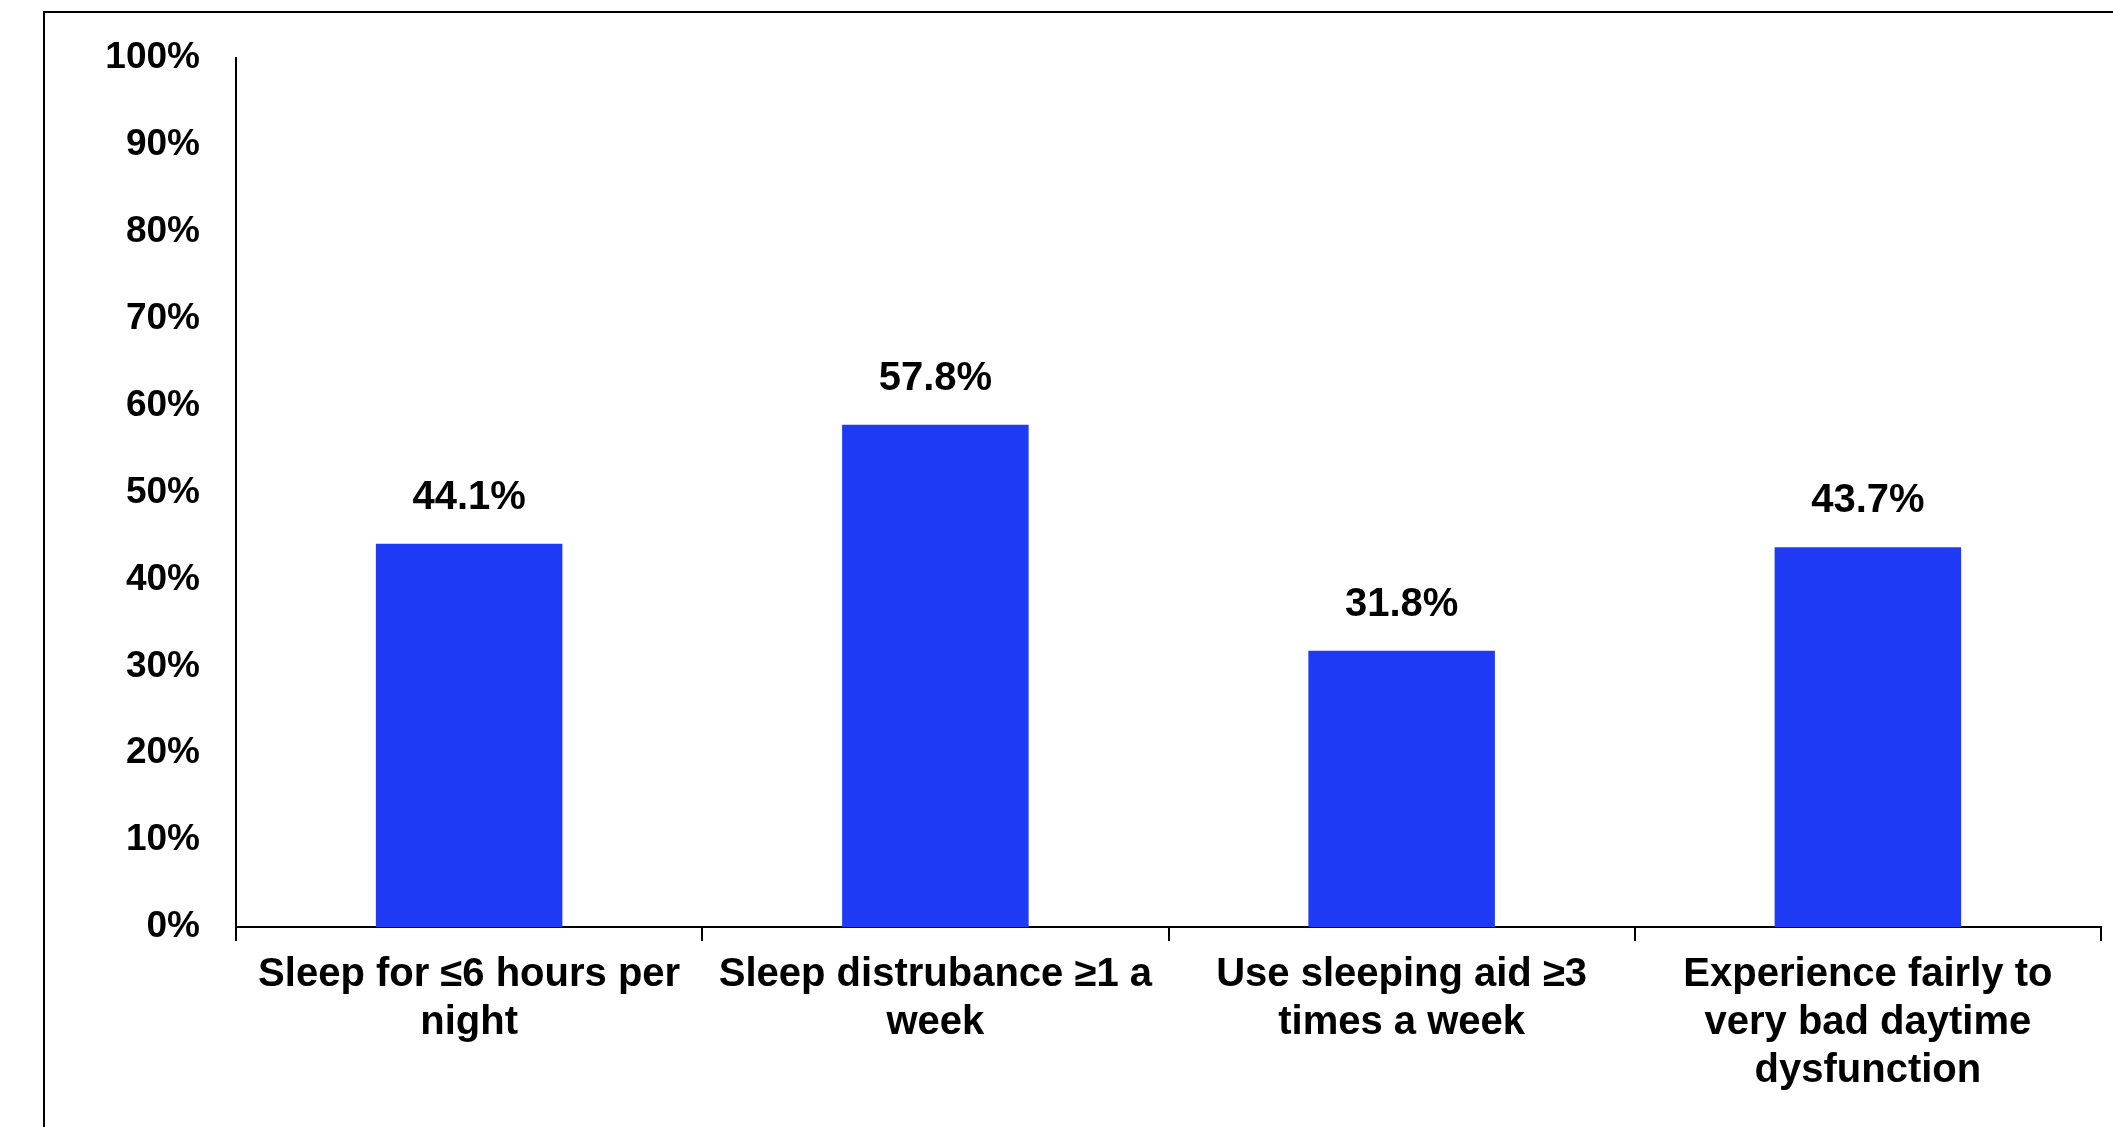 The image size is (2113, 1127). I want to click on y-tick-label: 60%, so click(162, 403).